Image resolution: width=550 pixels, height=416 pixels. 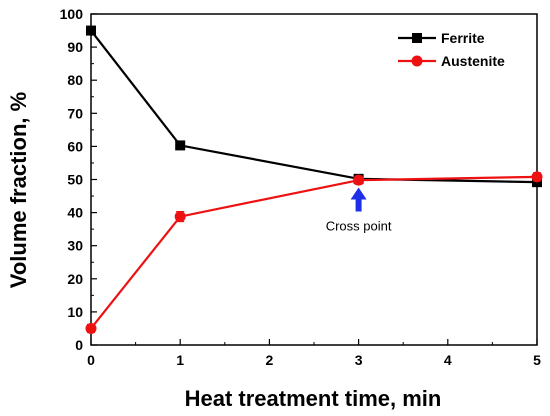 What do you see at coordinates (358, 193) in the screenshot?
I see `cross-point-arrow-head` at bounding box center [358, 193].